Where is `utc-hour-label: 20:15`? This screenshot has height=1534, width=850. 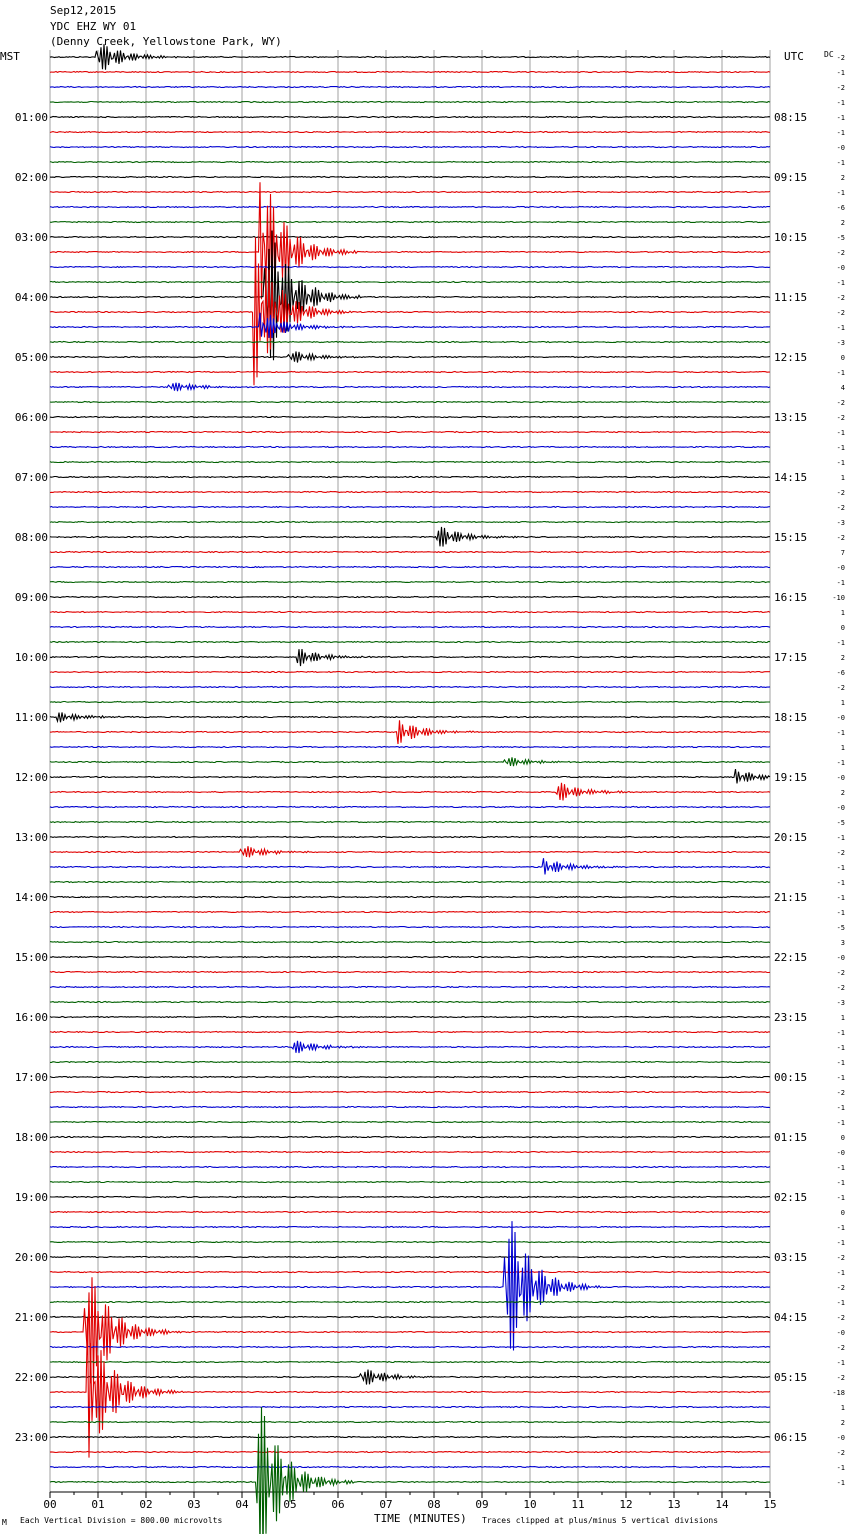
utc-hour-label: 20:15 is located at coordinates (790, 837).